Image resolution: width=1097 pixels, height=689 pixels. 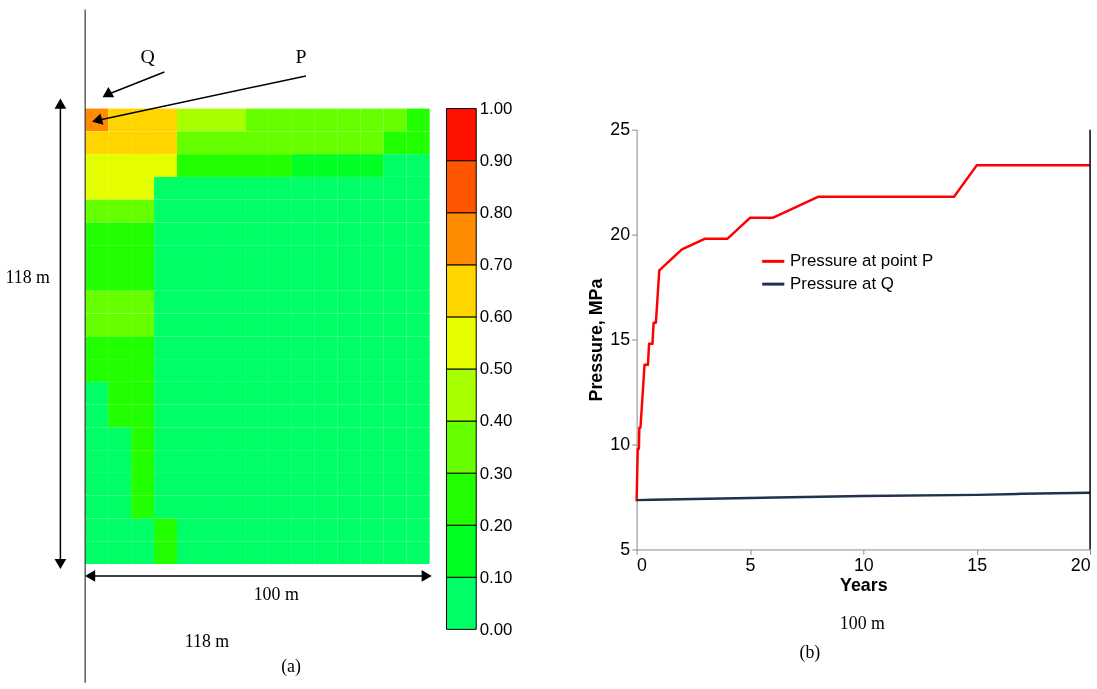 What do you see at coordinates (862, 261) in the screenshot?
I see `legend-label: Pressure at point P` at bounding box center [862, 261].